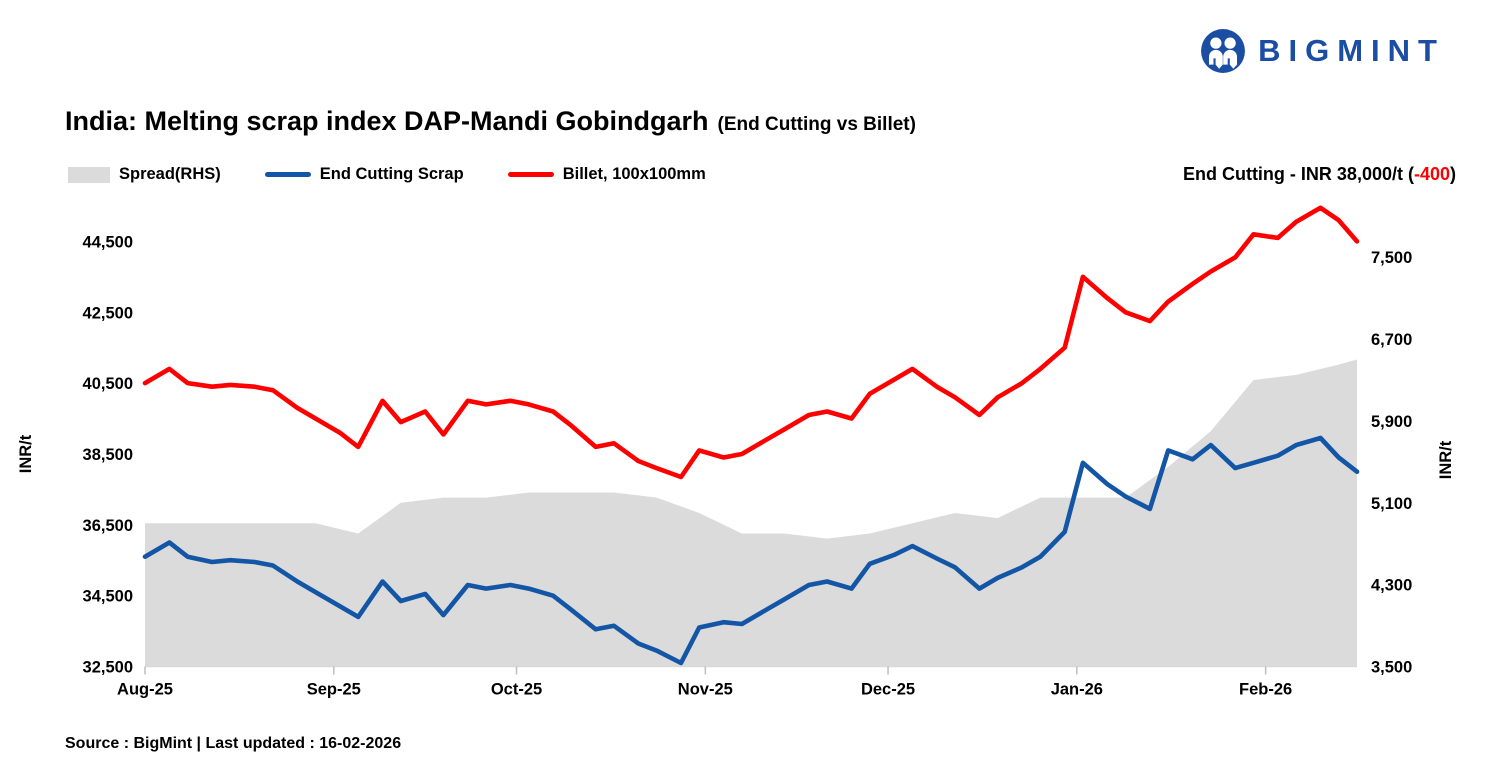 Image resolution: width=1489 pixels, height=776 pixels. Describe the element at coordinates (108, 384) in the screenshot. I see `left-axis-tick-label: 40,500` at that location.